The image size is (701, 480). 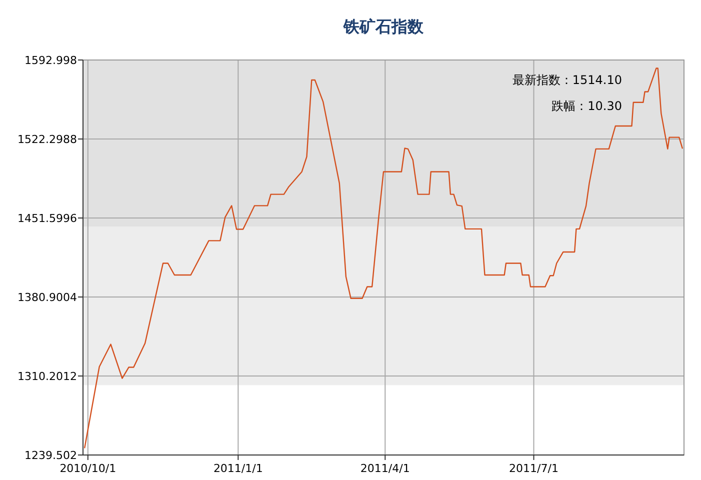 I want to click on y-tick-label: 1451.5996, so click(x=47, y=218).